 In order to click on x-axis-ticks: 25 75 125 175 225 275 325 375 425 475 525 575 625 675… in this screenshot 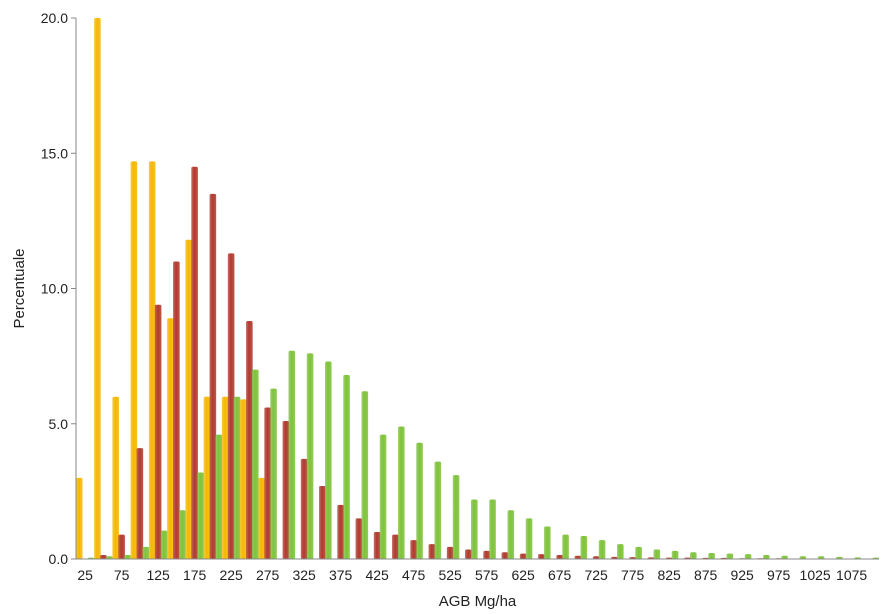, I will do `click(472, 575)`.